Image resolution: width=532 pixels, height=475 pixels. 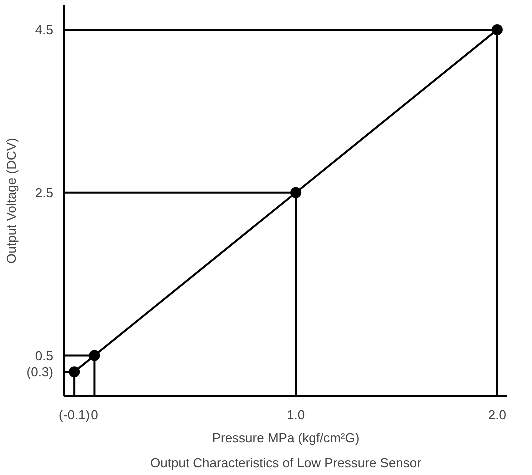 I want to click on y-tick-label: (0.3), so click(x=40, y=372).